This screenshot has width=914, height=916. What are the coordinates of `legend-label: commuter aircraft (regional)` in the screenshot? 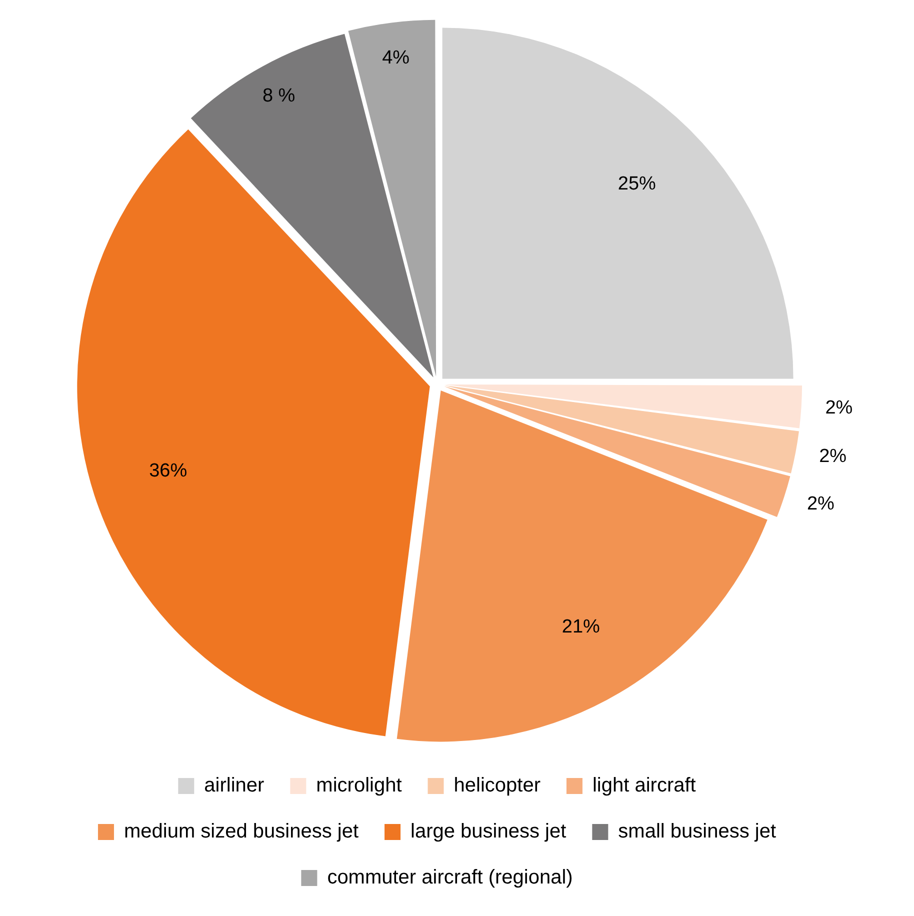 It's located at (450, 877).